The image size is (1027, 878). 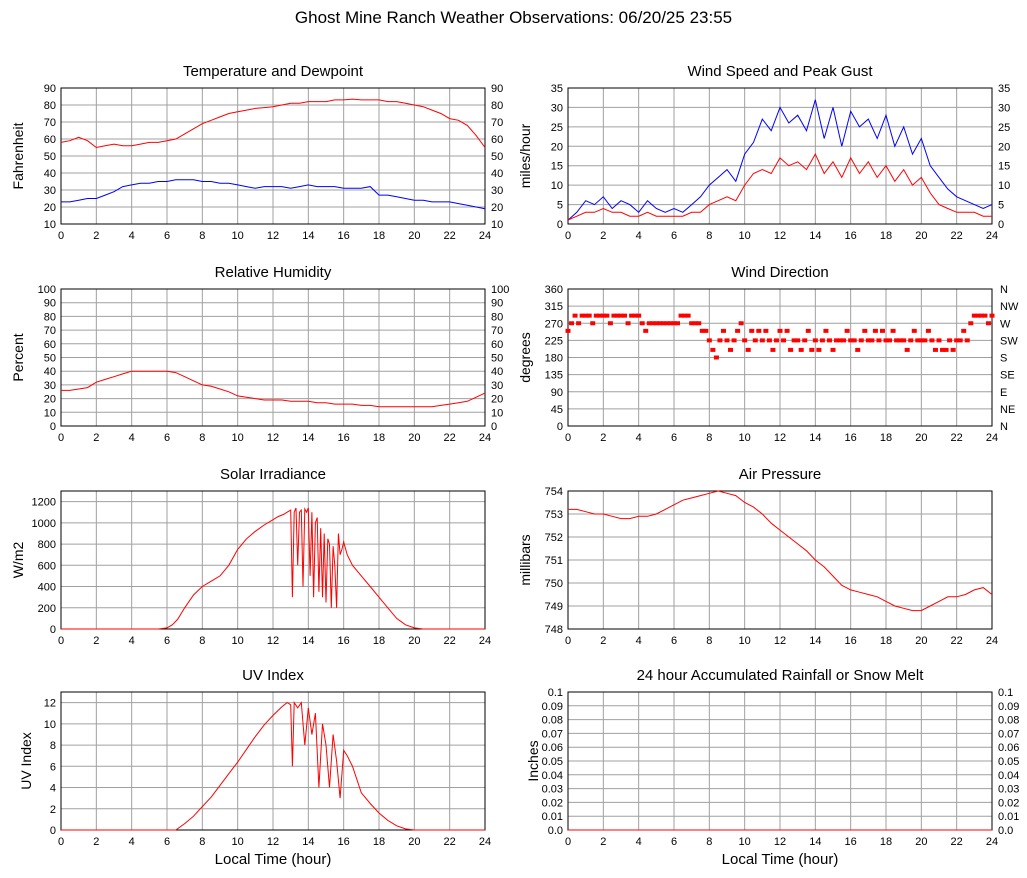 I want to click on x-tick-label: 4, so click(x=639, y=236).